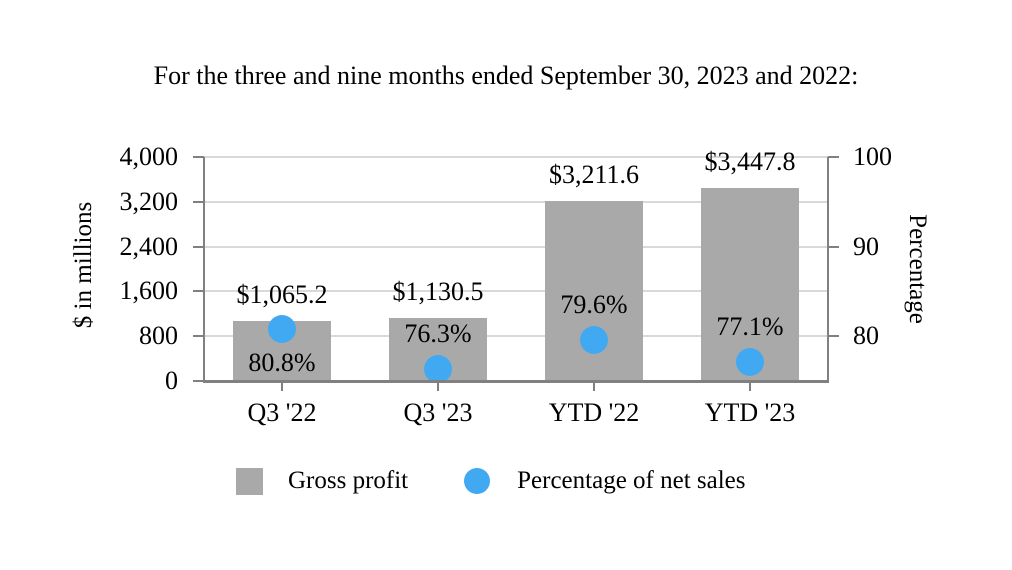 The width and height of the screenshot is (1012, 570). Describe the element at coordinates (158, 336) in the screenshot. I see `y-axis-tick-label: 800` at that location.